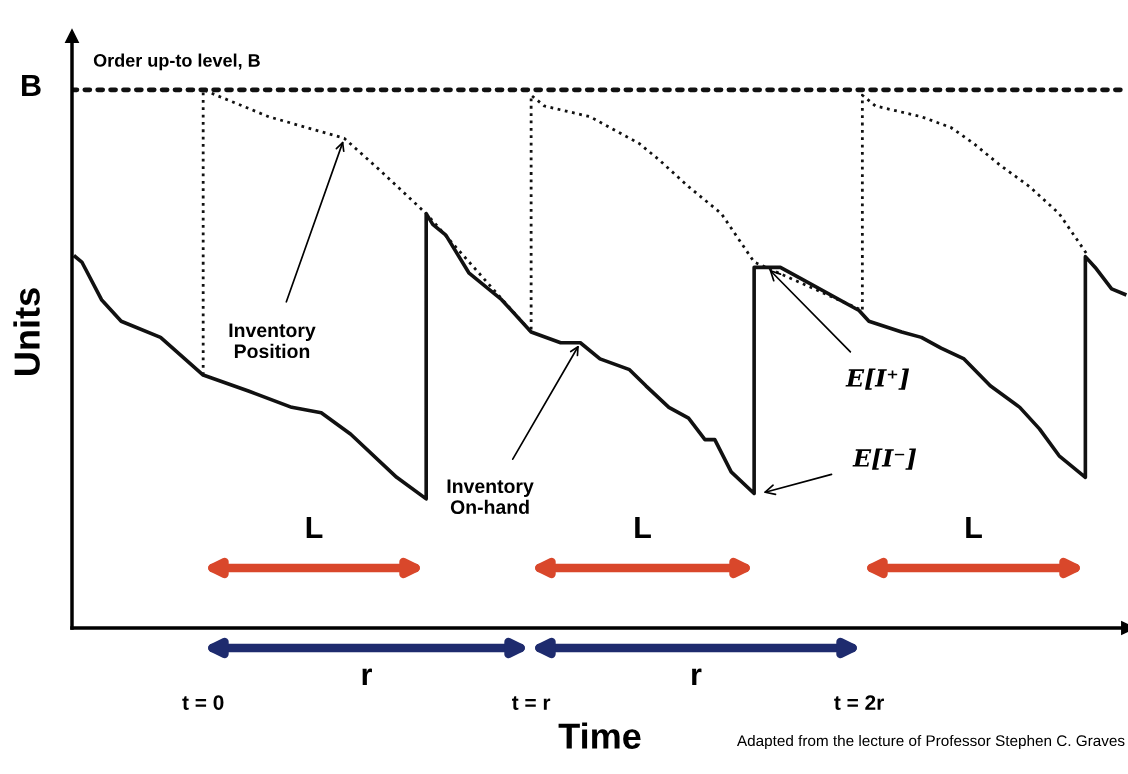  Describe the element at coordinates (176, 62) in the screenshot. I see `ref-line-label: Order up-to level, B` at that location.